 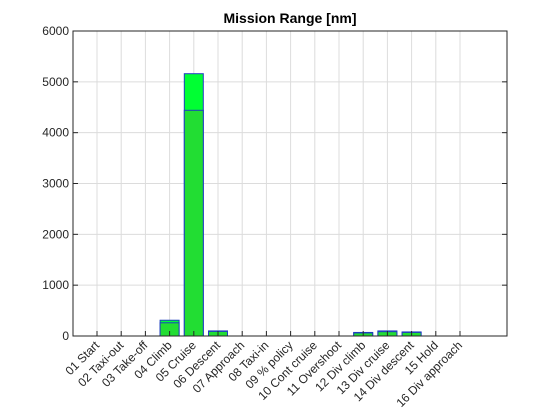 What do you see at coordinates (55, 82) in the screenshot?
I see `y-tick-label-5: 5000` at bounding box center [55, 82].